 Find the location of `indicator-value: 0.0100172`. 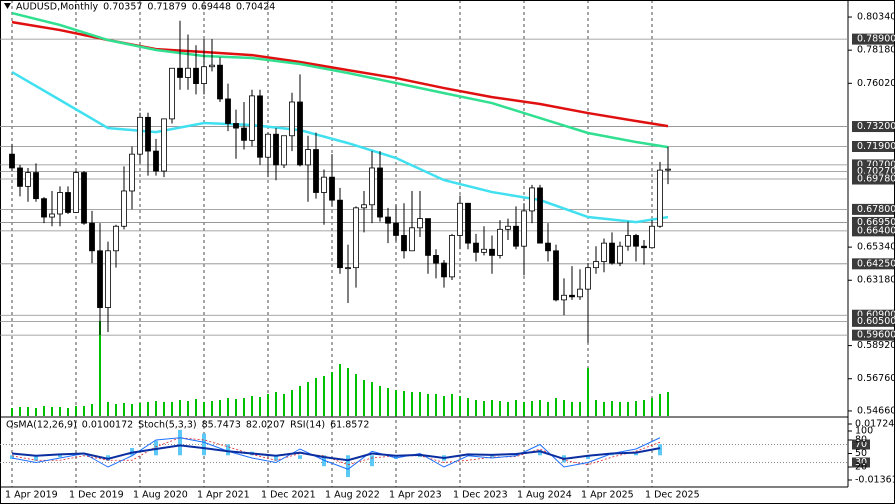

indicator-value: 0.0100172 is located at coordinates (107, 425).